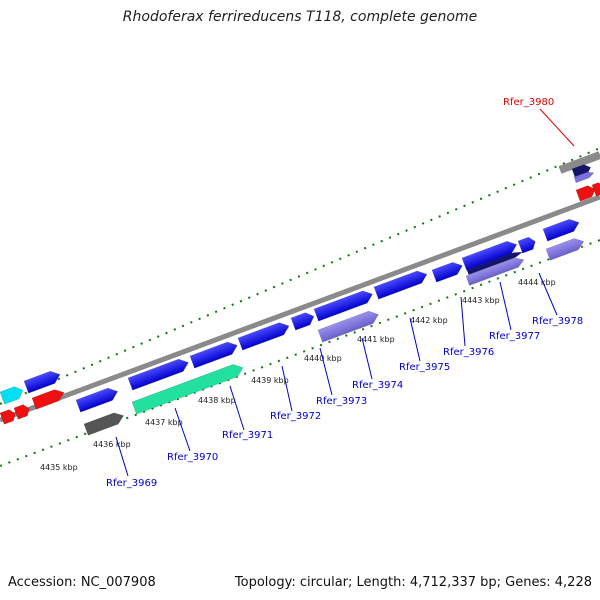 The width and height of the screenshot is (600, 600). What do you see at coordinates (21, 412) in the screenshot?
I see `red-arrow-b` at bounding box center [21, 412].